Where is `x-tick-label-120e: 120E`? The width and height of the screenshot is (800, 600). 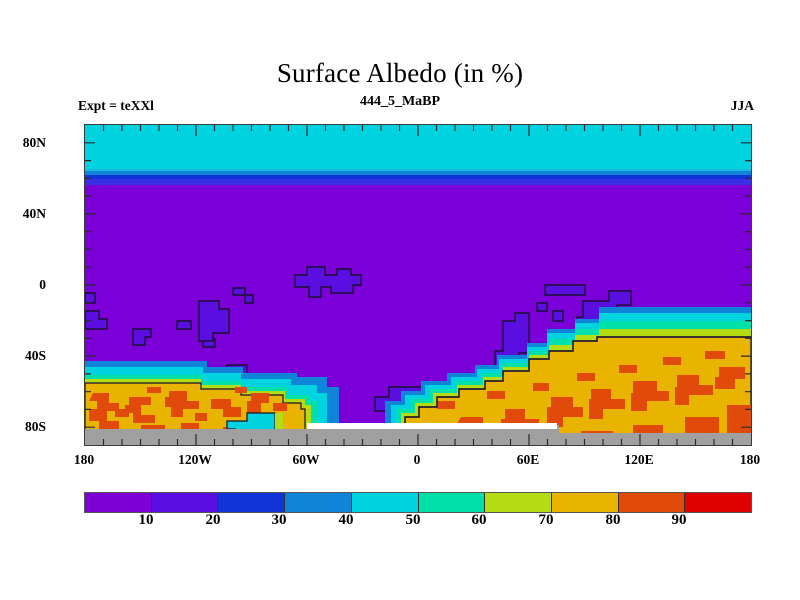 x-tick-label-120e: 120E is located at coordinates (639, 459).